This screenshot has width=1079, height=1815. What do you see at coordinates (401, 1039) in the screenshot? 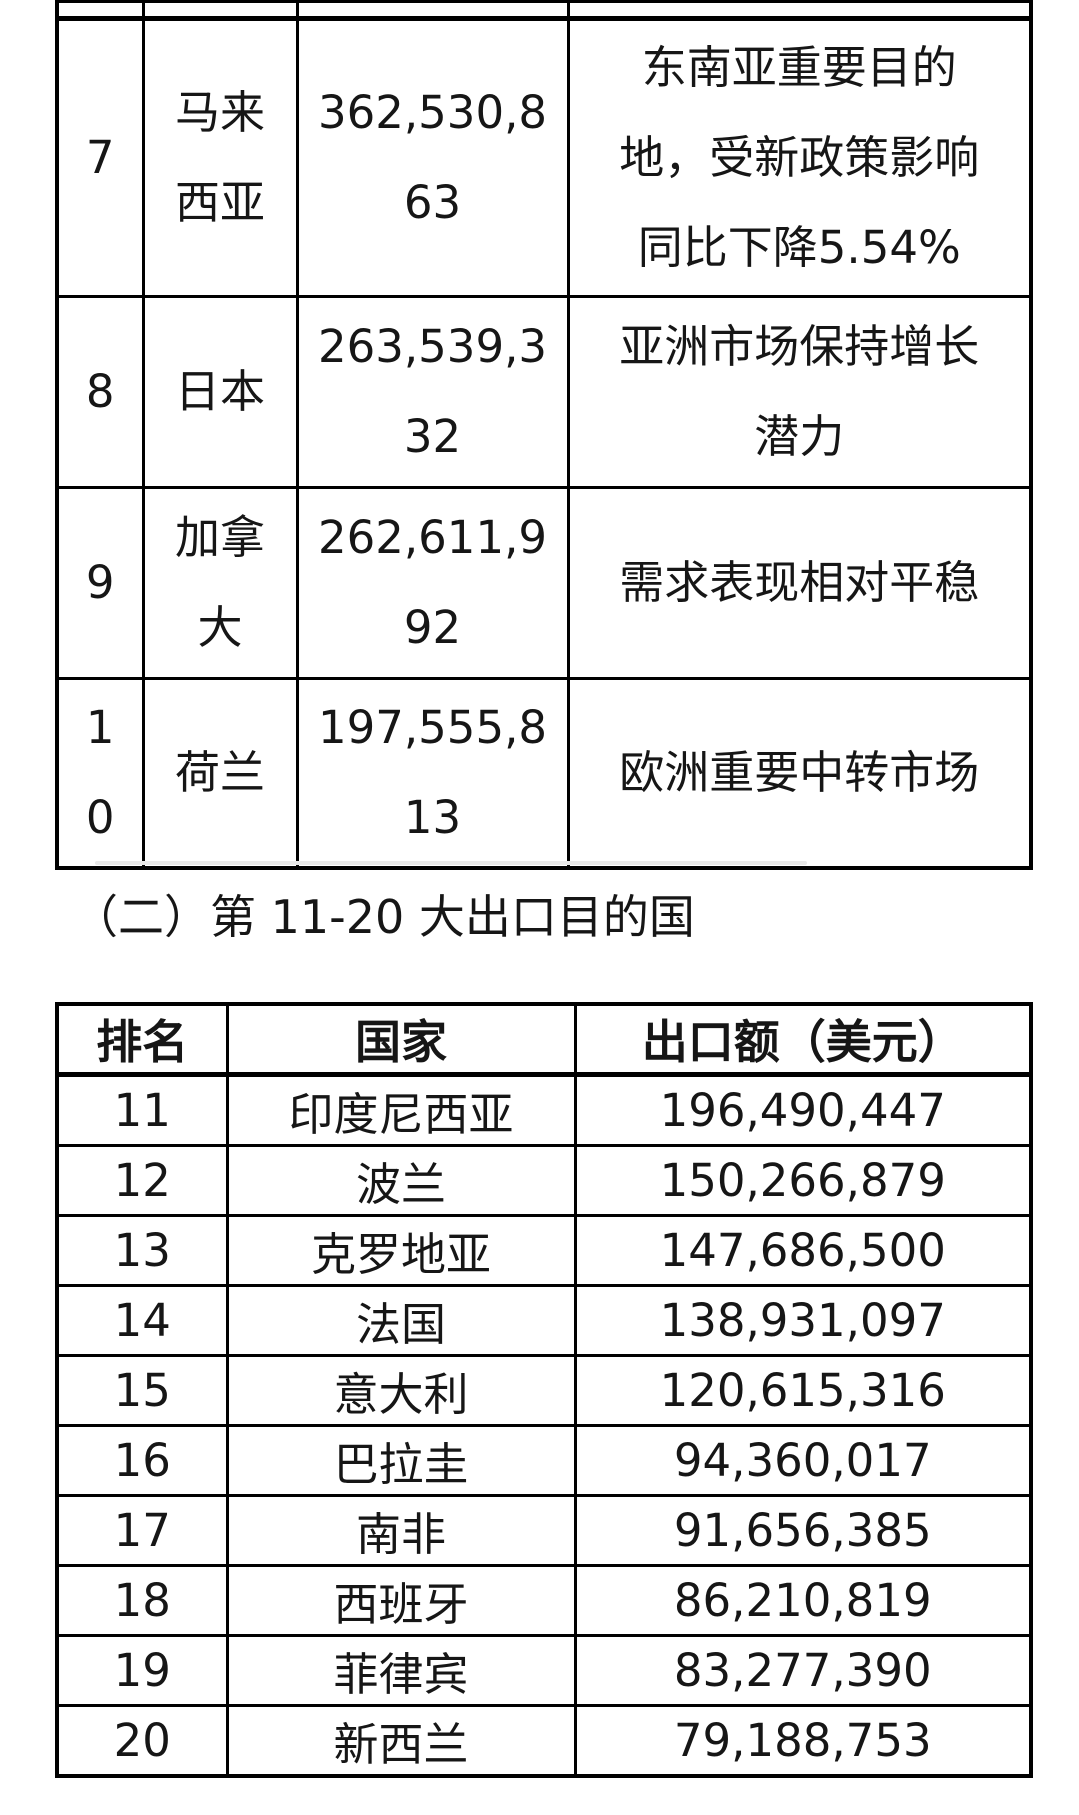
I see `header-country: 国家` at bounding box center [401, 1039].